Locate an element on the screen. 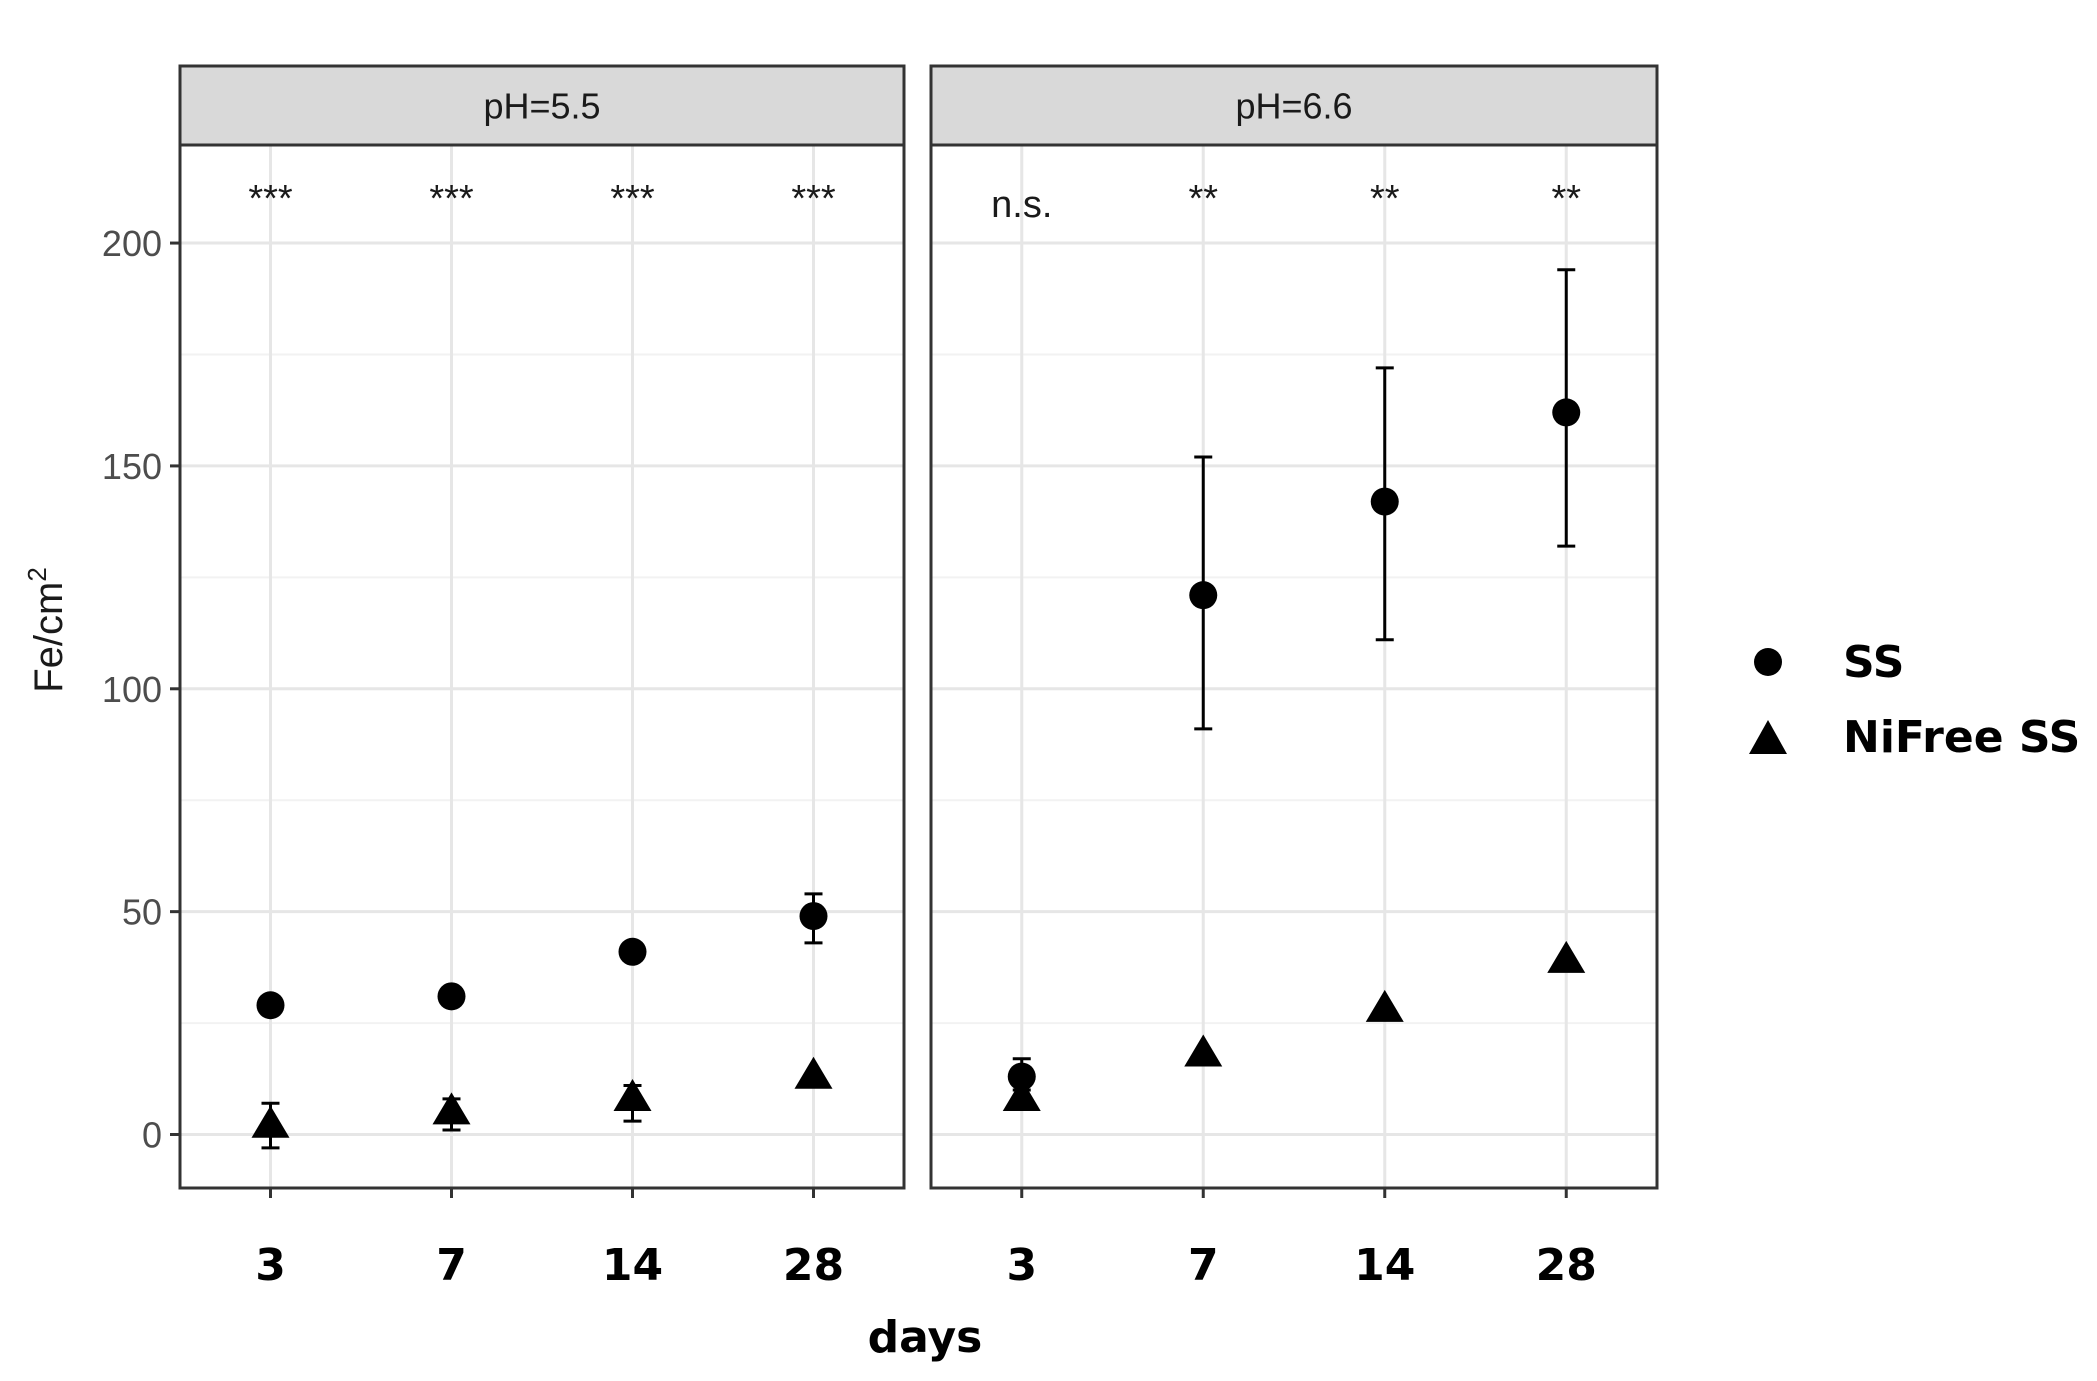 This screenshot has height=1381, width=2097. y-tick-label: 0 is located at coordinates (152, 1135).